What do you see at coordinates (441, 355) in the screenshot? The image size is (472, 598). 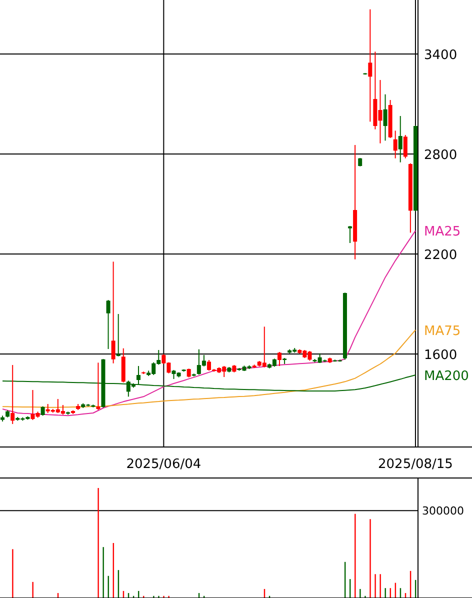 I see `y-tick-label: 1600` at bounding box center [441, 355].